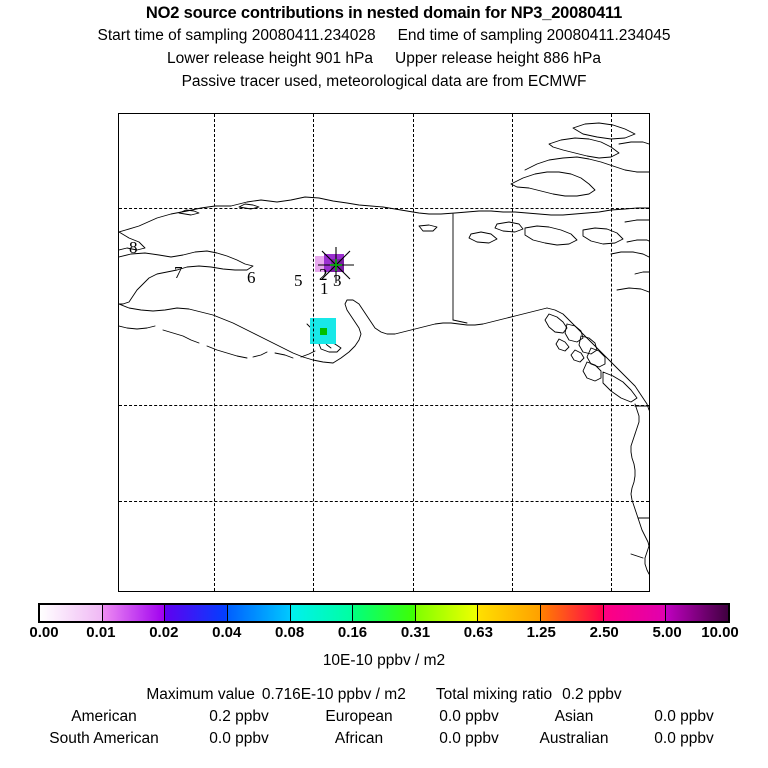  Describe the element at coordinates (494, 694) in the screenshot. I see `total-mixing-ratio-label: Total mixing ratio` at that location.